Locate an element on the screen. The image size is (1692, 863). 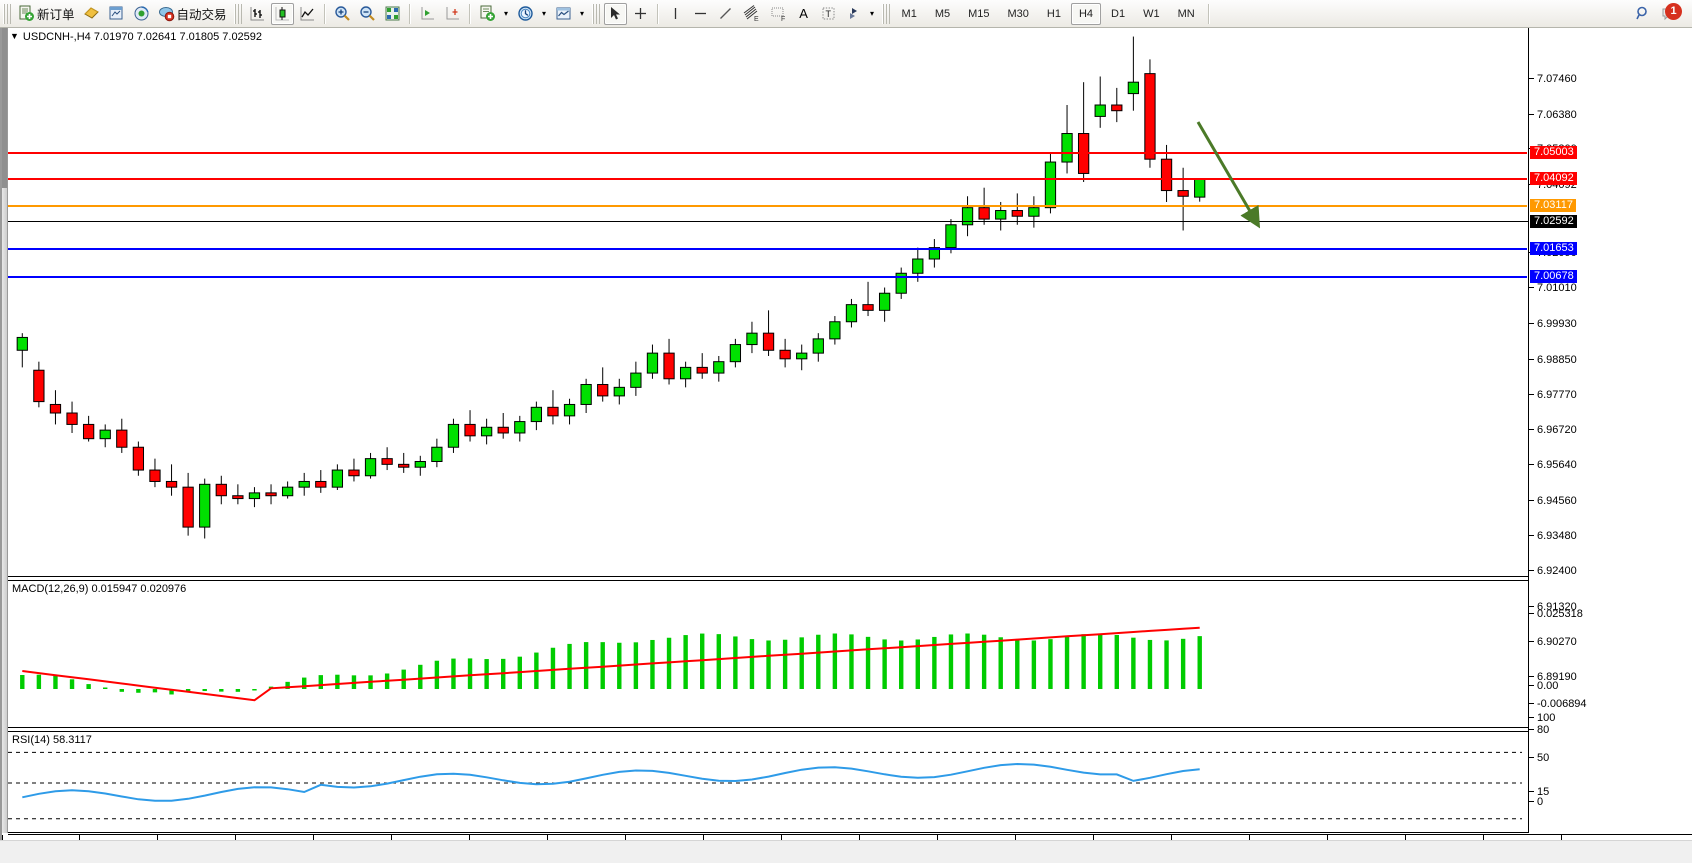
timeframe-button-h4: H4 is located at coordinates (1086, 13).